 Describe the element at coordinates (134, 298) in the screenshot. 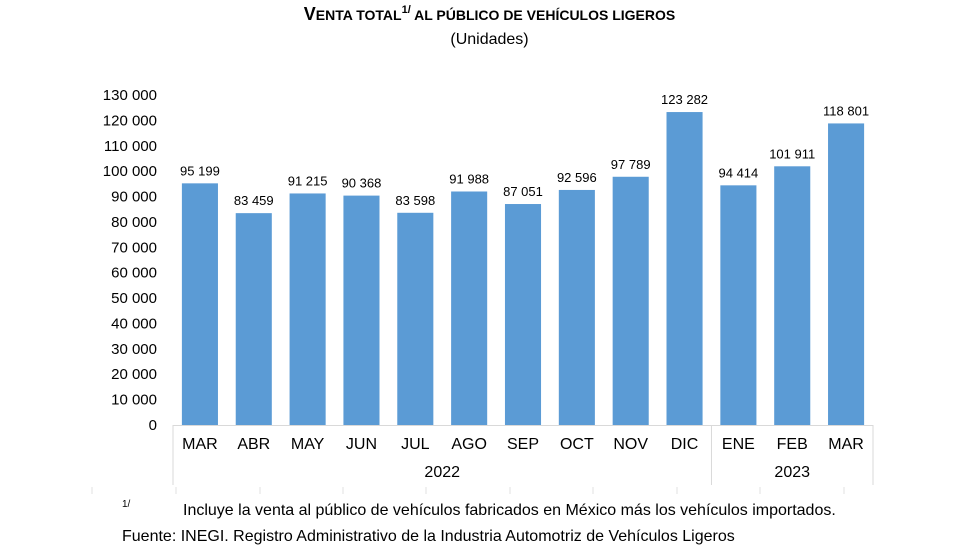

I see `y-tick-label: 50 000` at that location.